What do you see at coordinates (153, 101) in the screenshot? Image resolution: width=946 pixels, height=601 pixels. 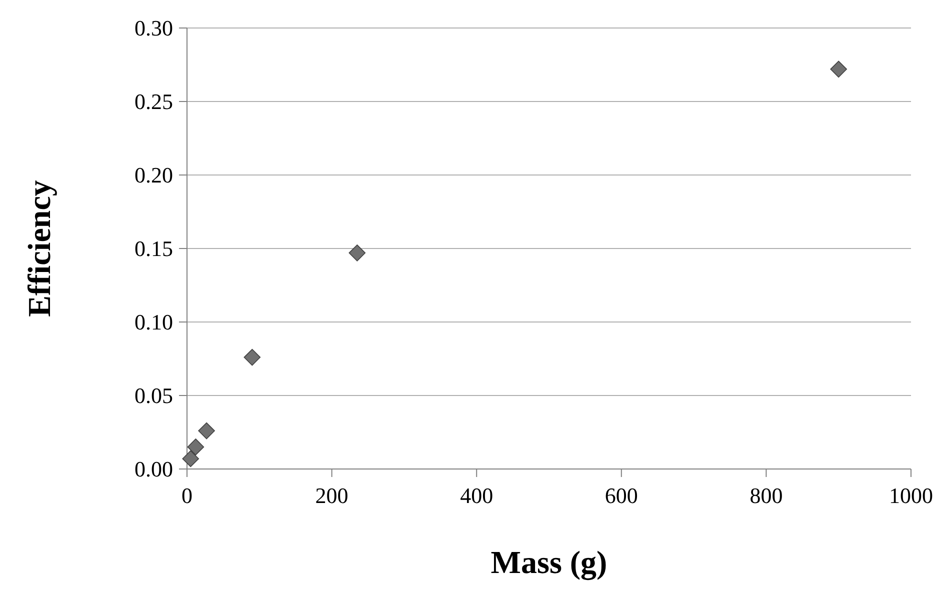 I see `y-tick-label: 0.25` at bounding box center [153, 101].